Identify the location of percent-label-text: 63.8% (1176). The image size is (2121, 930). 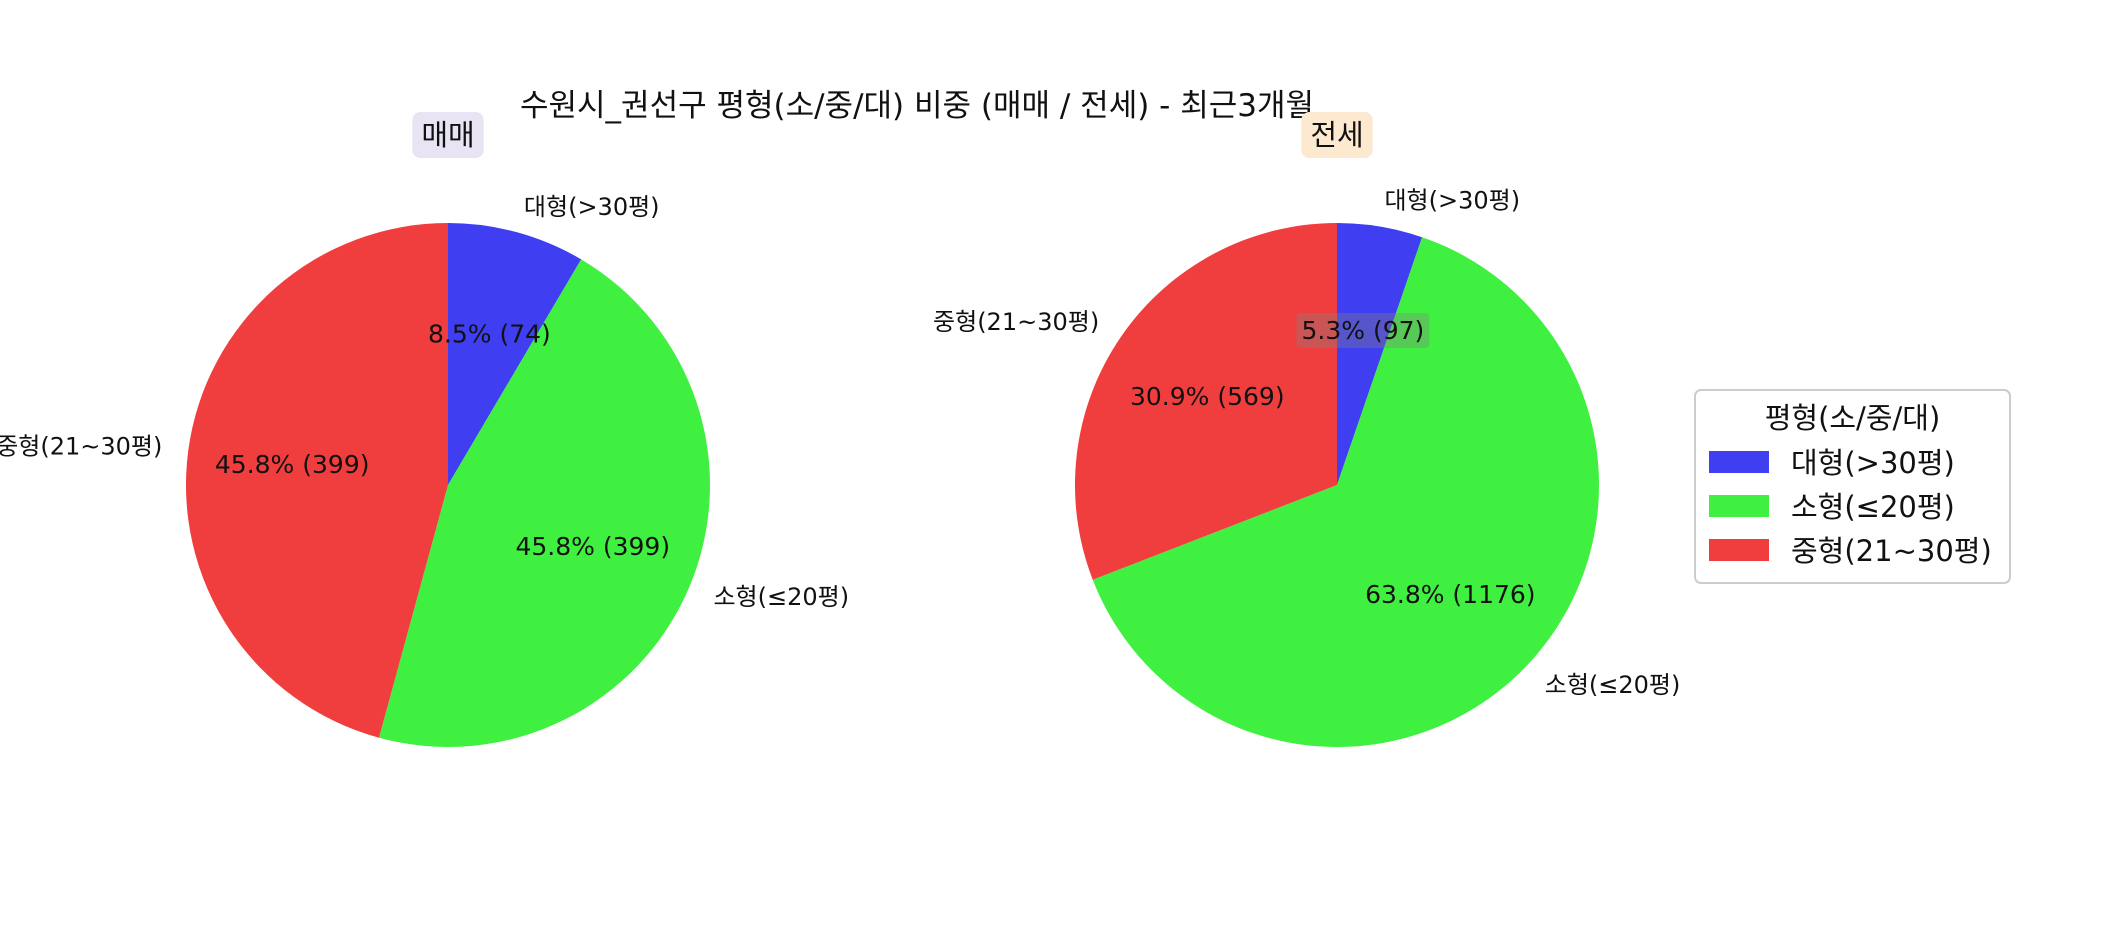
(1450, 594).